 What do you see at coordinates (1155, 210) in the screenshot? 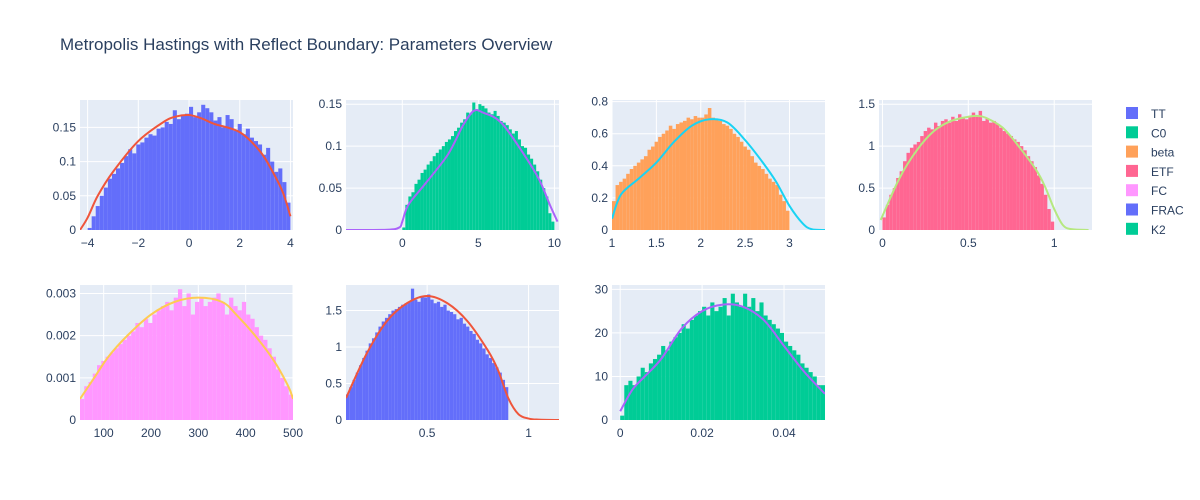
I see `legend-item-frac: FRAC` at bounding box center [1155, 210].